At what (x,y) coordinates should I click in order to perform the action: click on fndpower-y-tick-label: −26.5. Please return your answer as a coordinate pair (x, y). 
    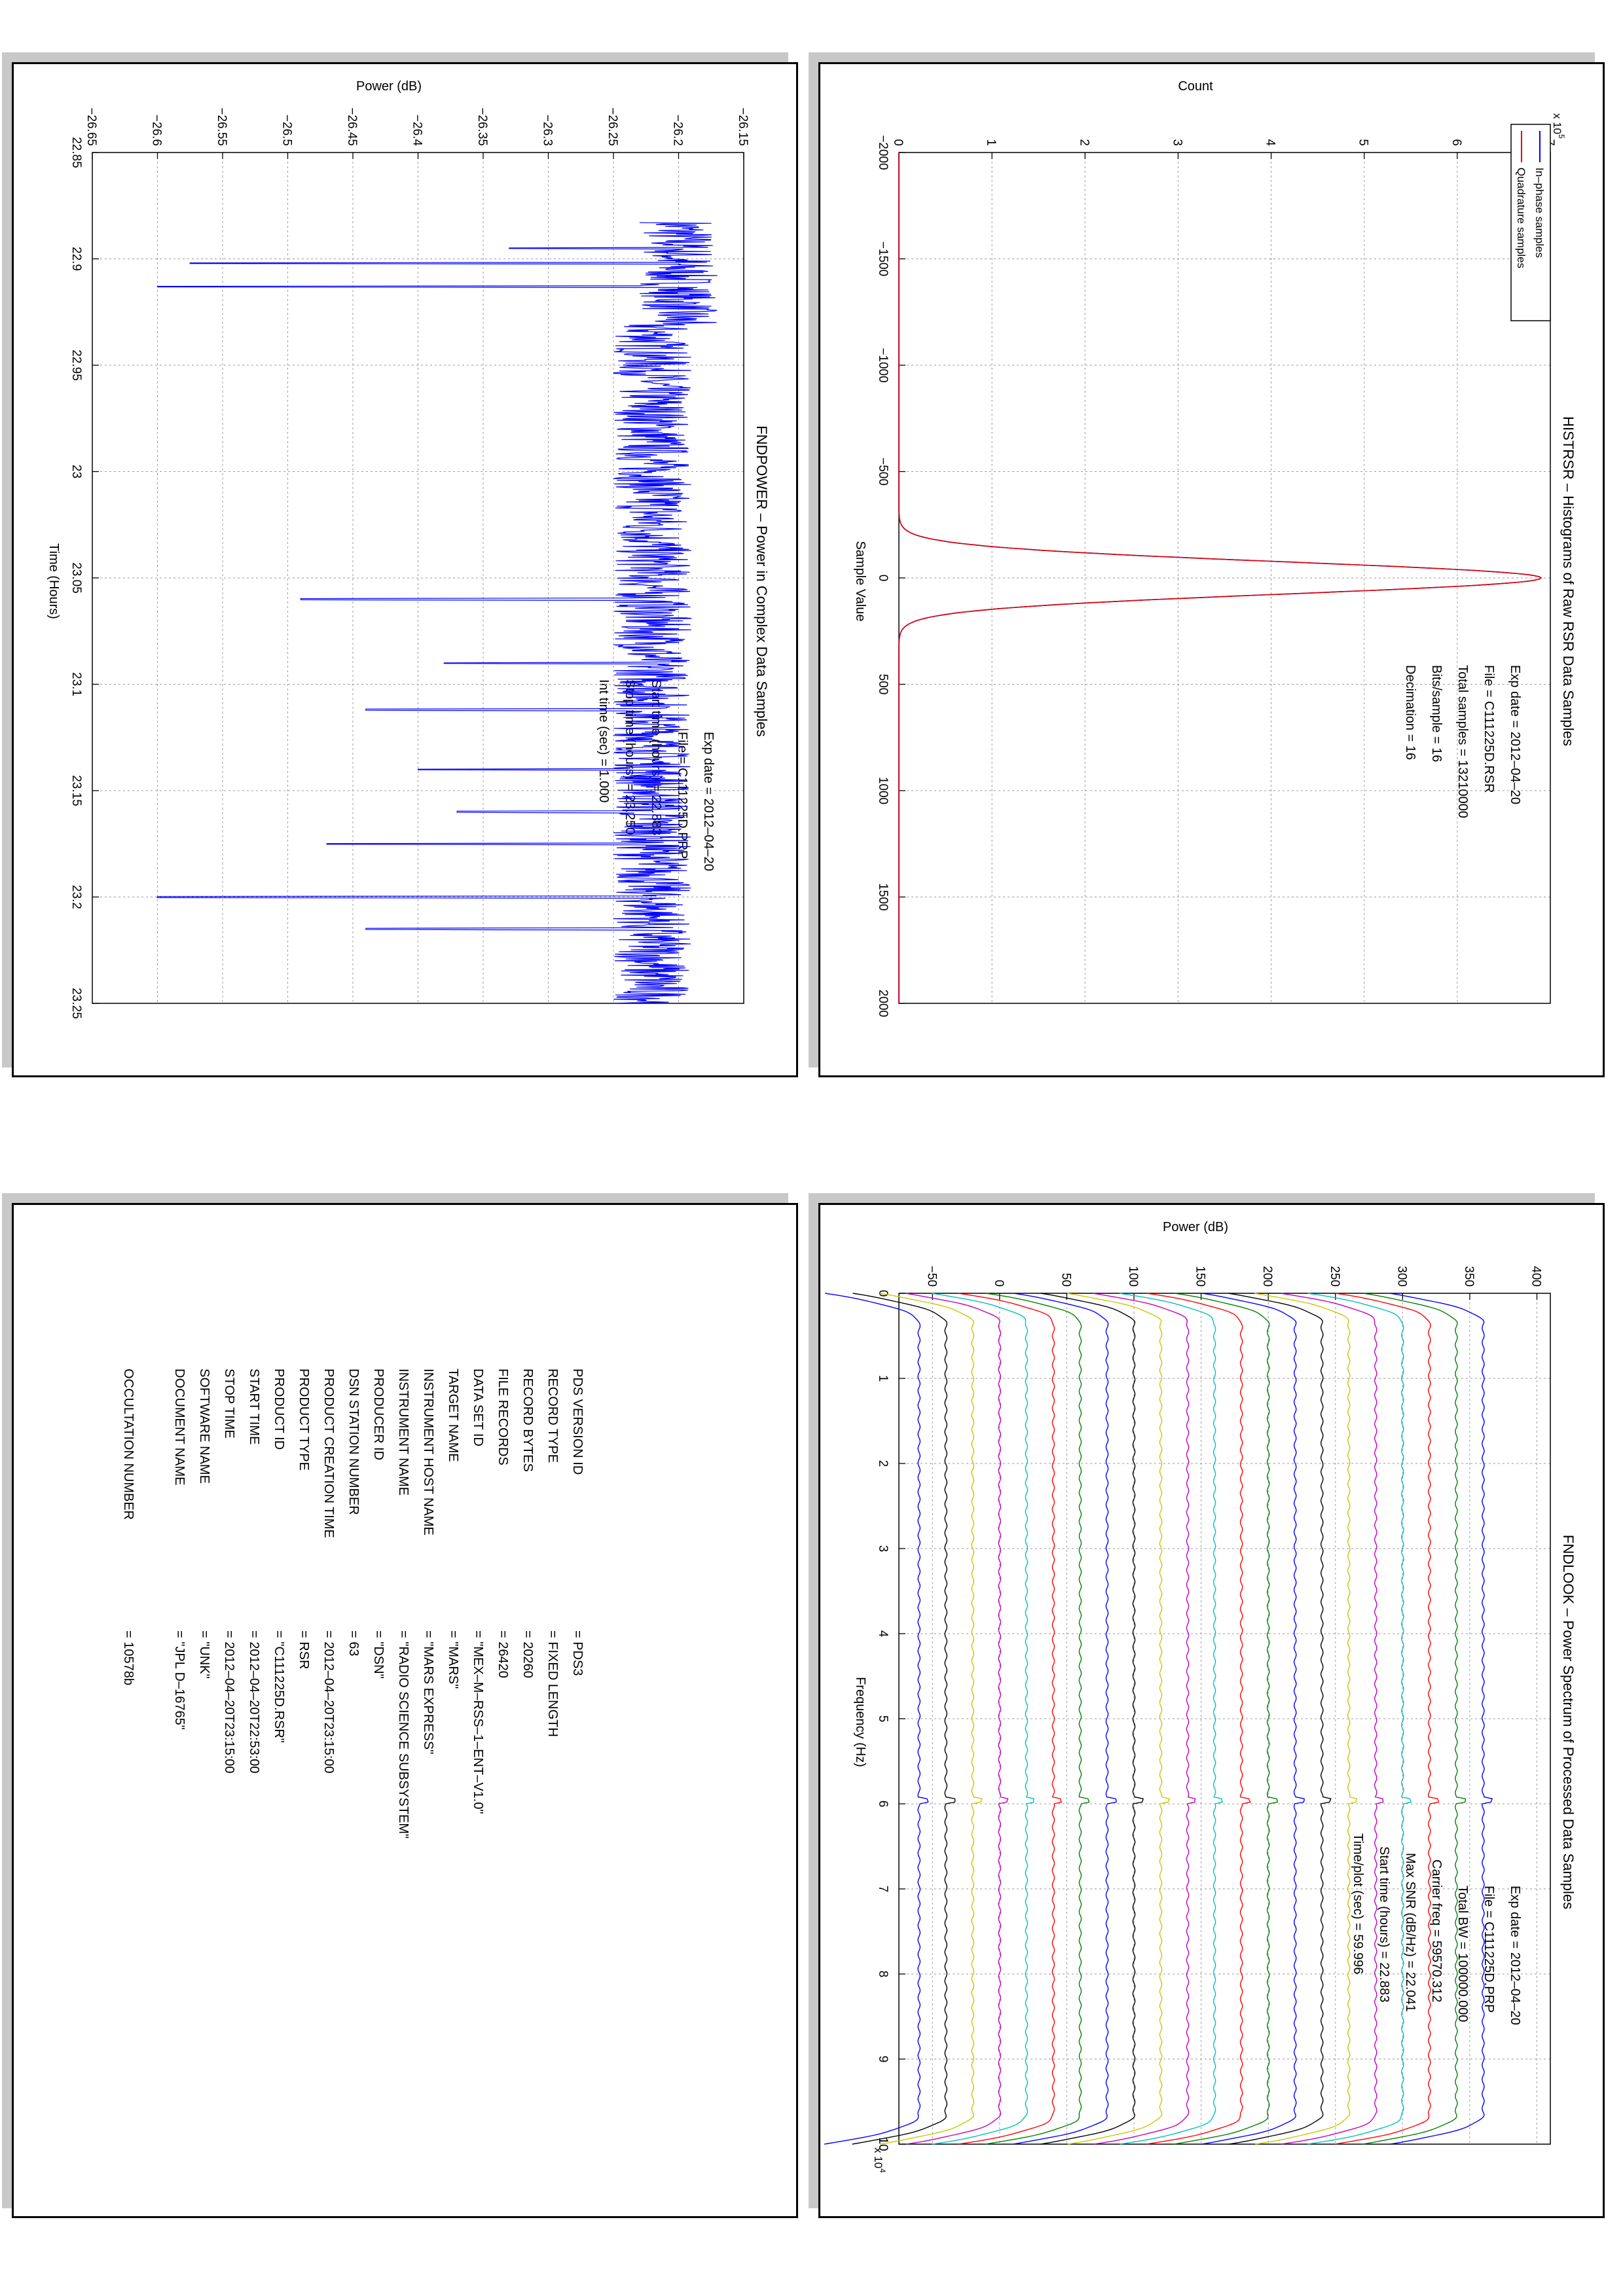
    Looking at the image, I should click on (287, 130).